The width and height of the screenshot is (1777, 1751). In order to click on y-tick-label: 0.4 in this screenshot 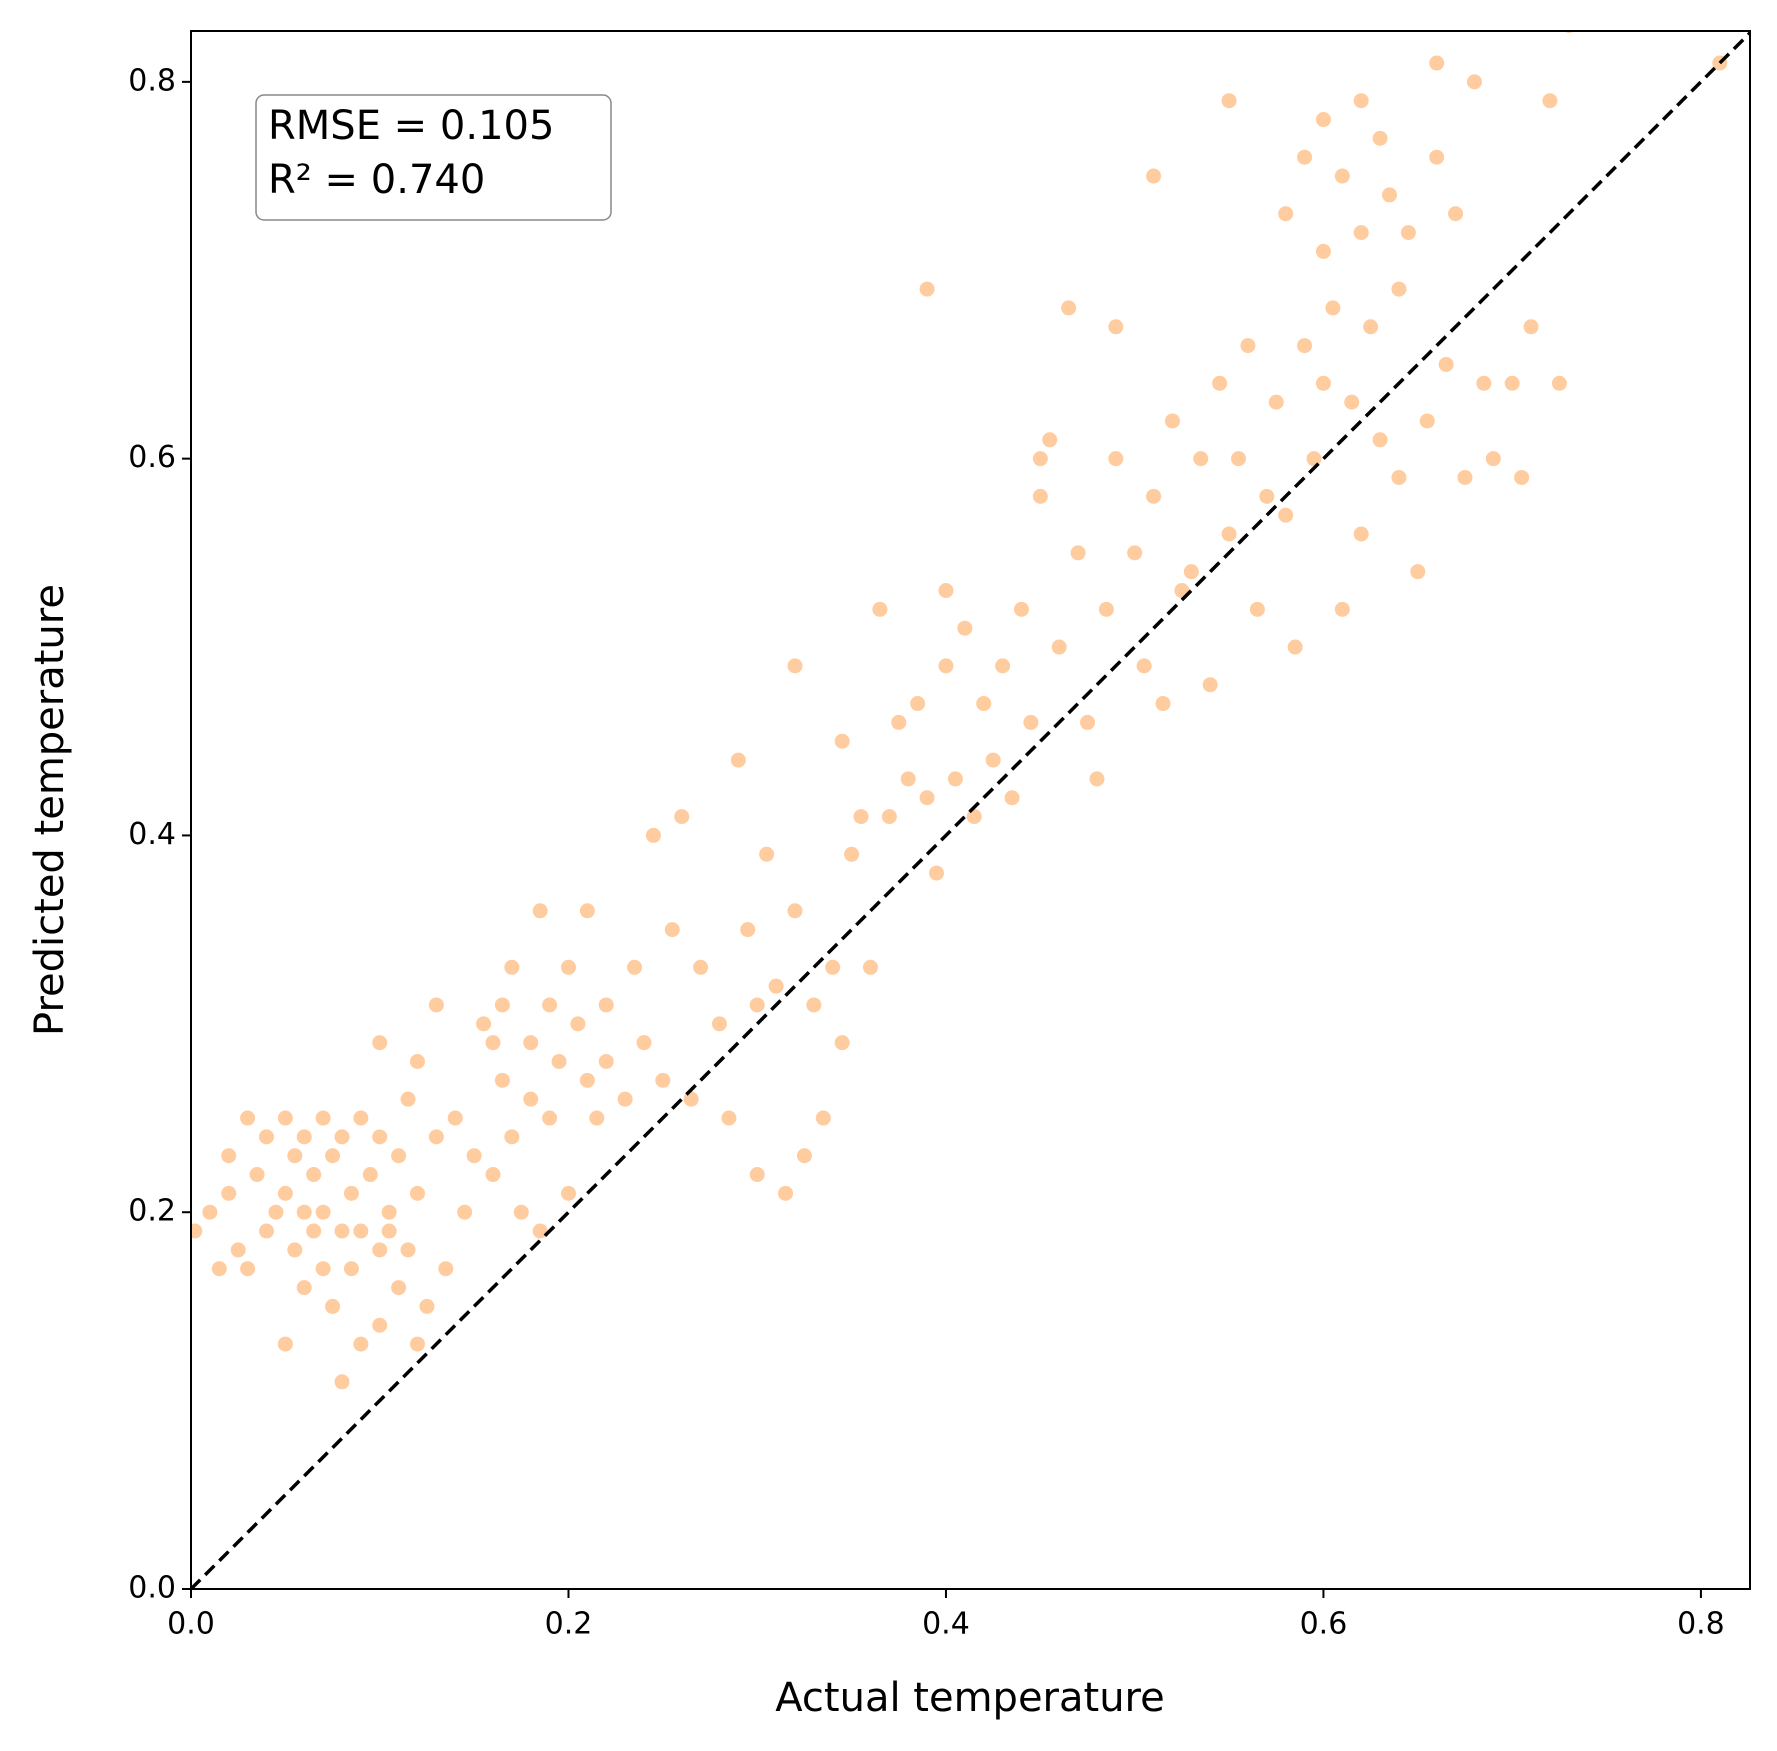, I will do `click(152, 834)`.